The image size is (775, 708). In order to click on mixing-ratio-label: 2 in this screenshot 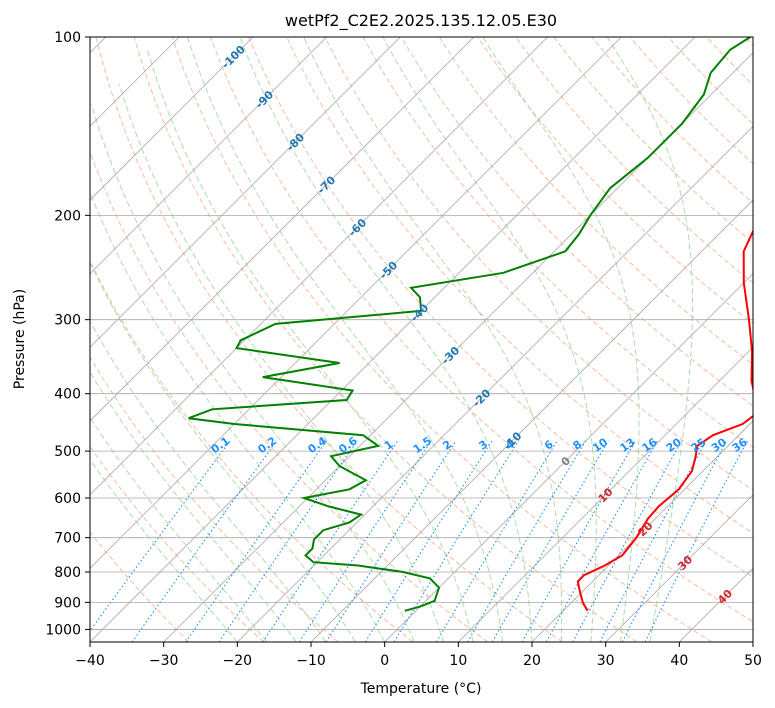, I will do `click(447, 445)`.